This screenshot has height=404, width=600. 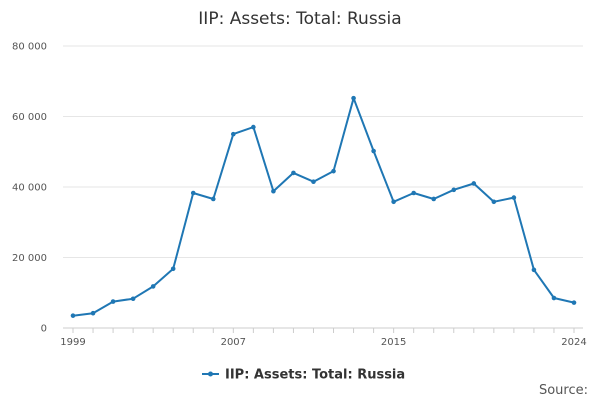 What do you see at coordinates (299, 19) in the screenshot?
I see `chart-title: IIP: Assets: Total: Russia` at bounding box center [299, 19].